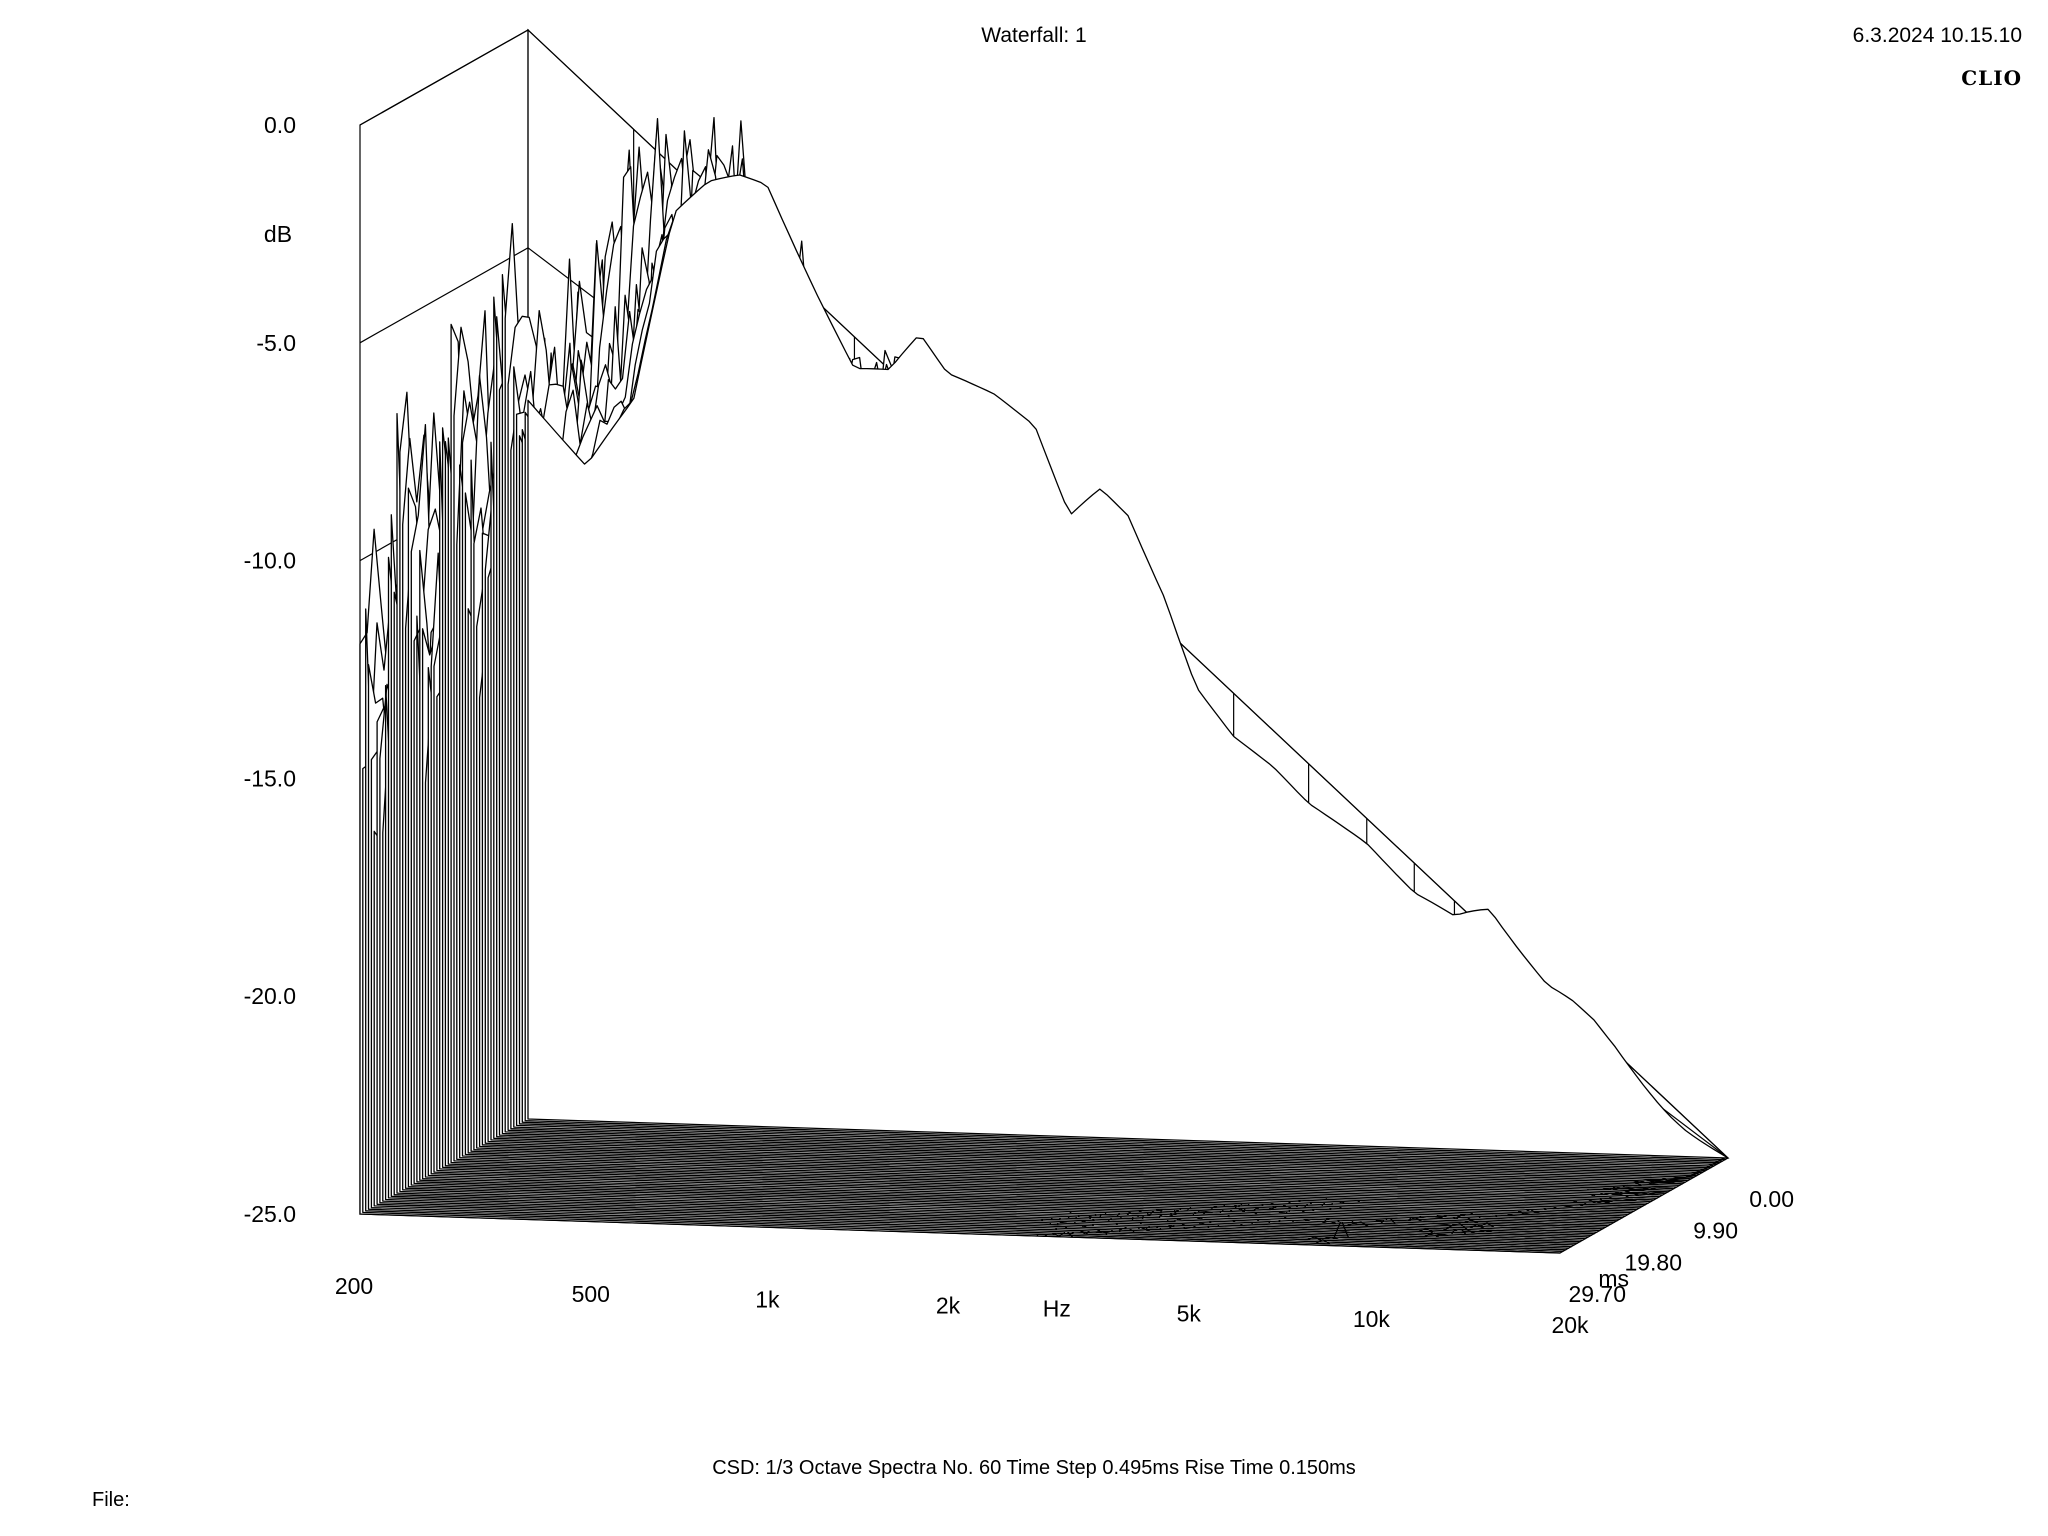 This screenshot has width=2048, height=1536. What do you see at coordinates (1597, 1294) in the screenshot?
I see `z-tick-label: 29.70` at bounding box center [1597, 1294].